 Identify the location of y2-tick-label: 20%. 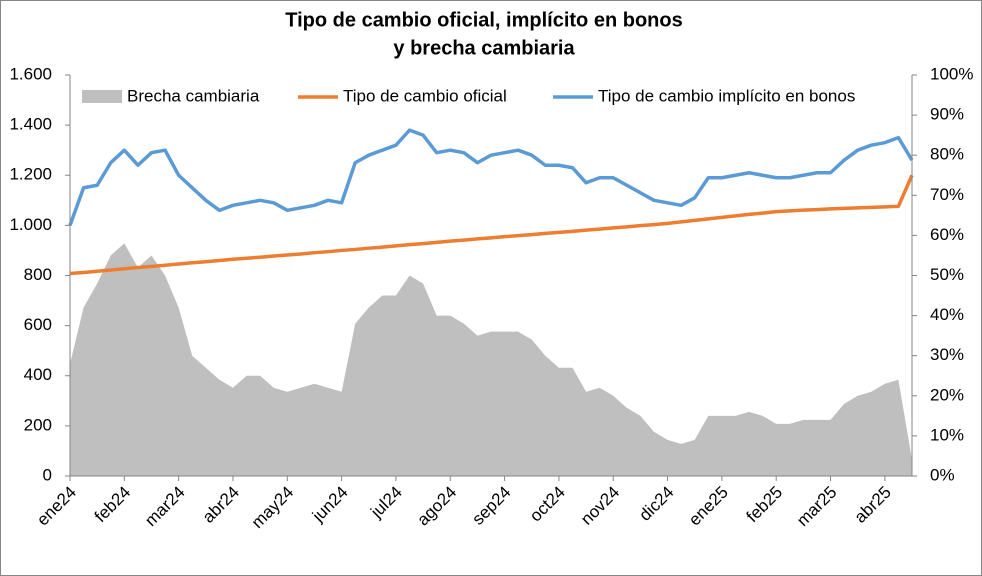
(947, 394).